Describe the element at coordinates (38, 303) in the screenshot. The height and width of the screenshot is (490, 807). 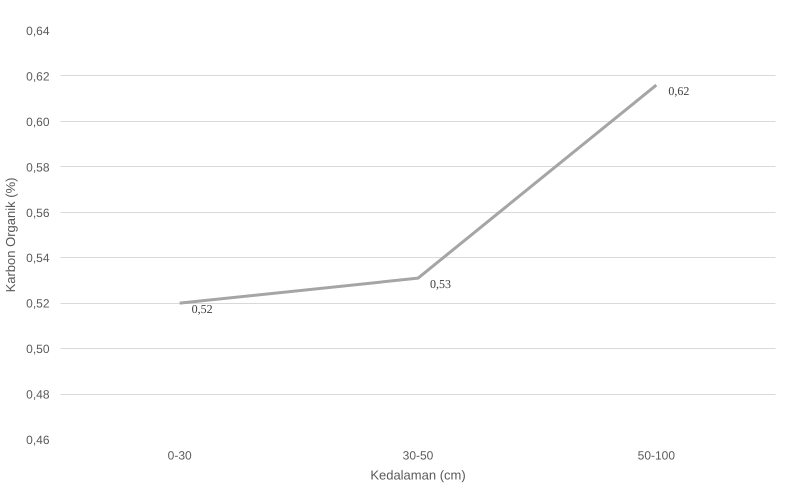
I see `y-tick-label: 0,52` at that location.